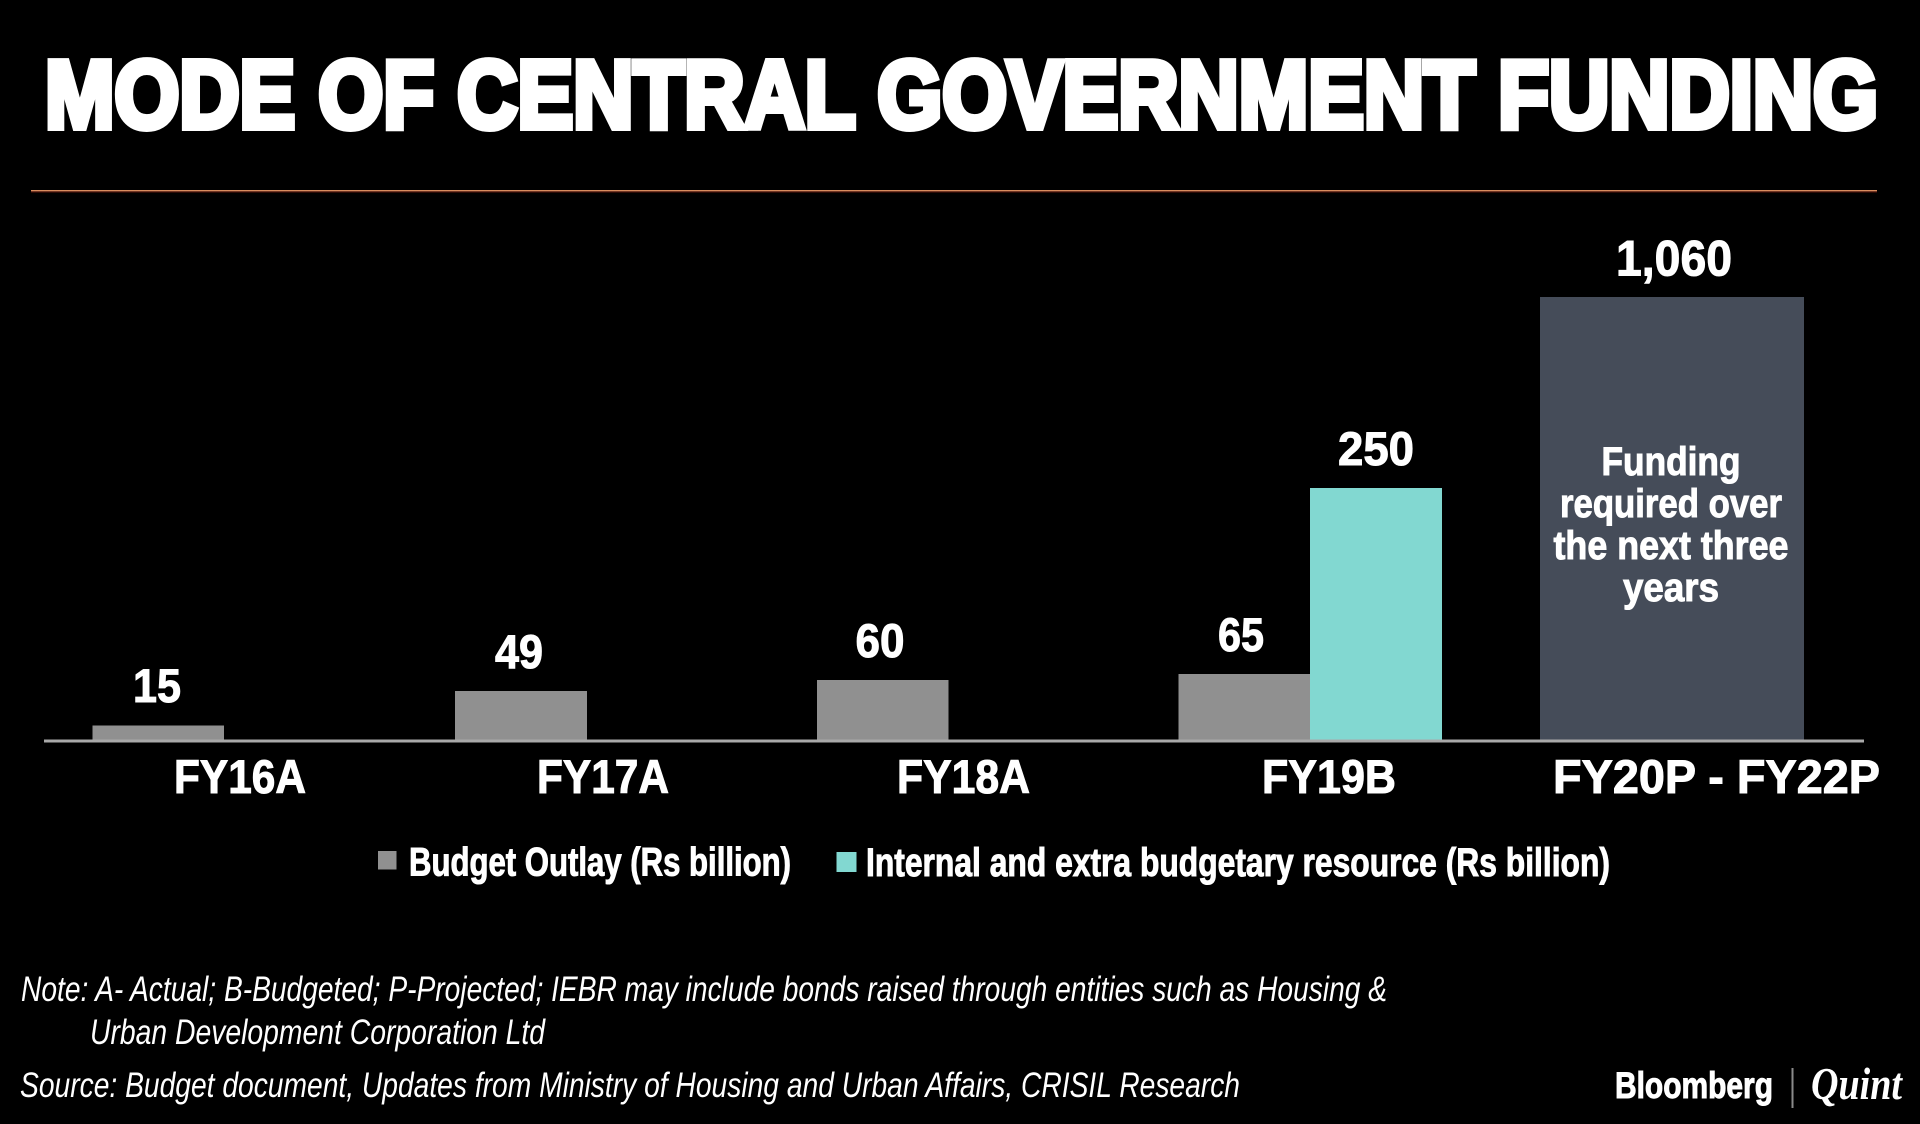  What do you see at coordinates (1671, 546) in the screenshot?
I see `svg-text: the next three` at bounding box center [1671, 546].